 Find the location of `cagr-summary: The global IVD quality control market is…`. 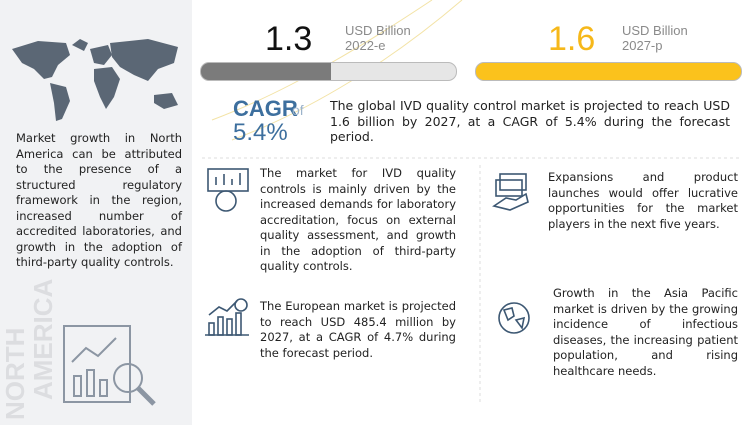

cagr-summary: The global IVD quality control market is… is located at coordinates (530, 121).